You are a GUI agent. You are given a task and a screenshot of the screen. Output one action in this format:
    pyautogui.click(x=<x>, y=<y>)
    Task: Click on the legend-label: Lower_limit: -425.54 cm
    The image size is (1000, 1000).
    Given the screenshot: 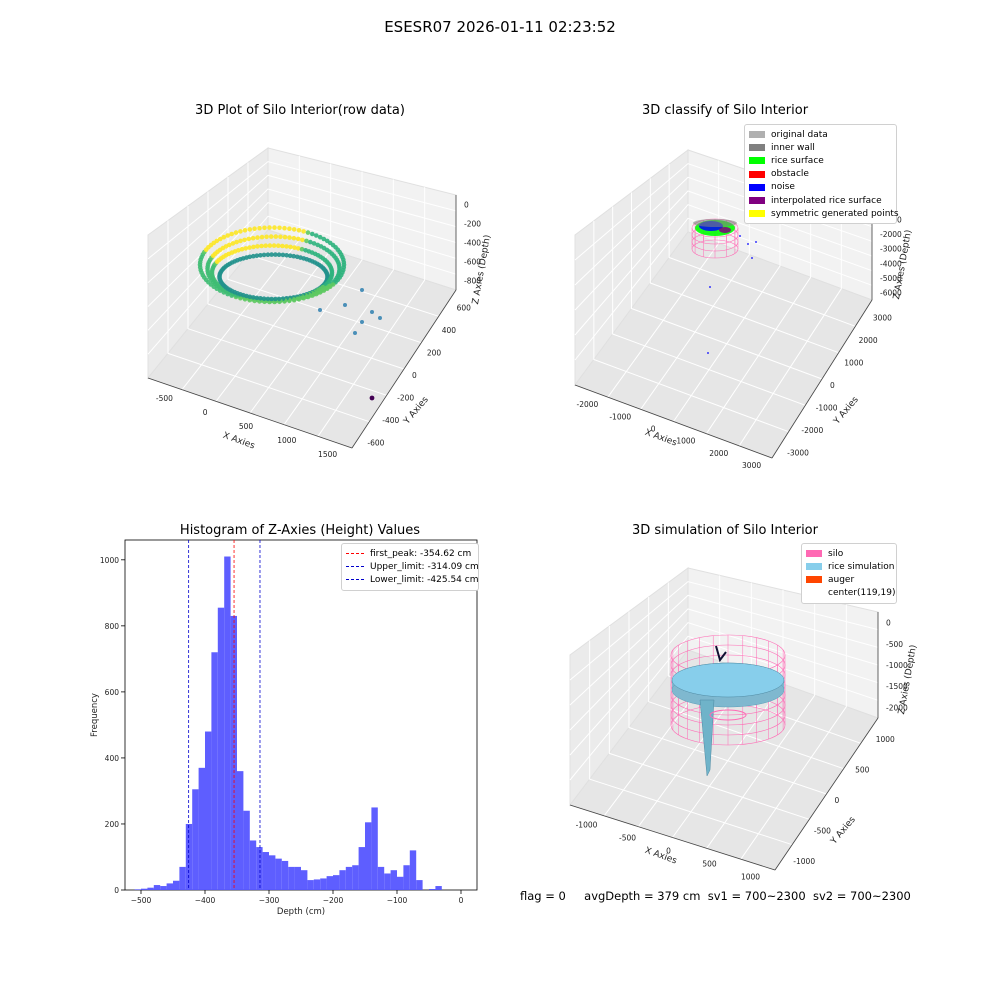 What is the action you would take?
    pyautogui.click(x=424, y=579)
    